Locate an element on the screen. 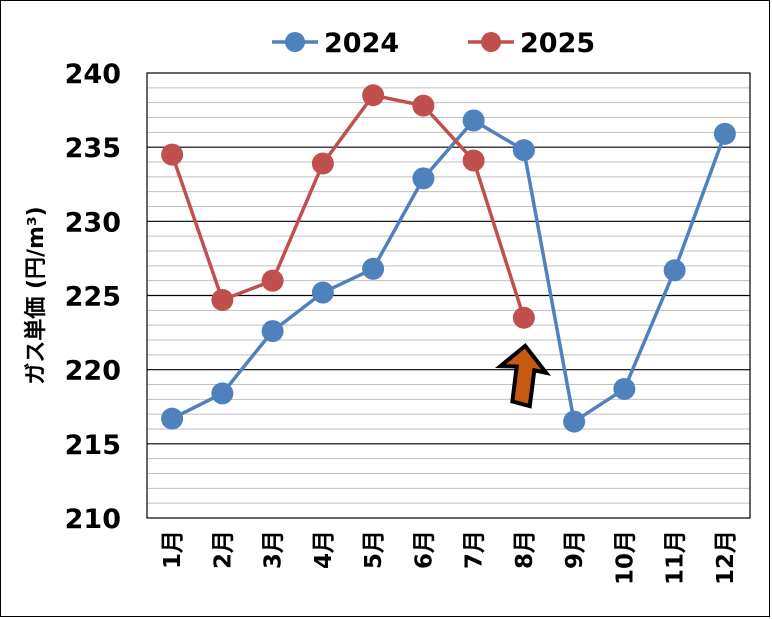 This screenshot has width=772, height=619. y-axis-label: ガス単価 (円/m³) is located at coordinates (36, 295).